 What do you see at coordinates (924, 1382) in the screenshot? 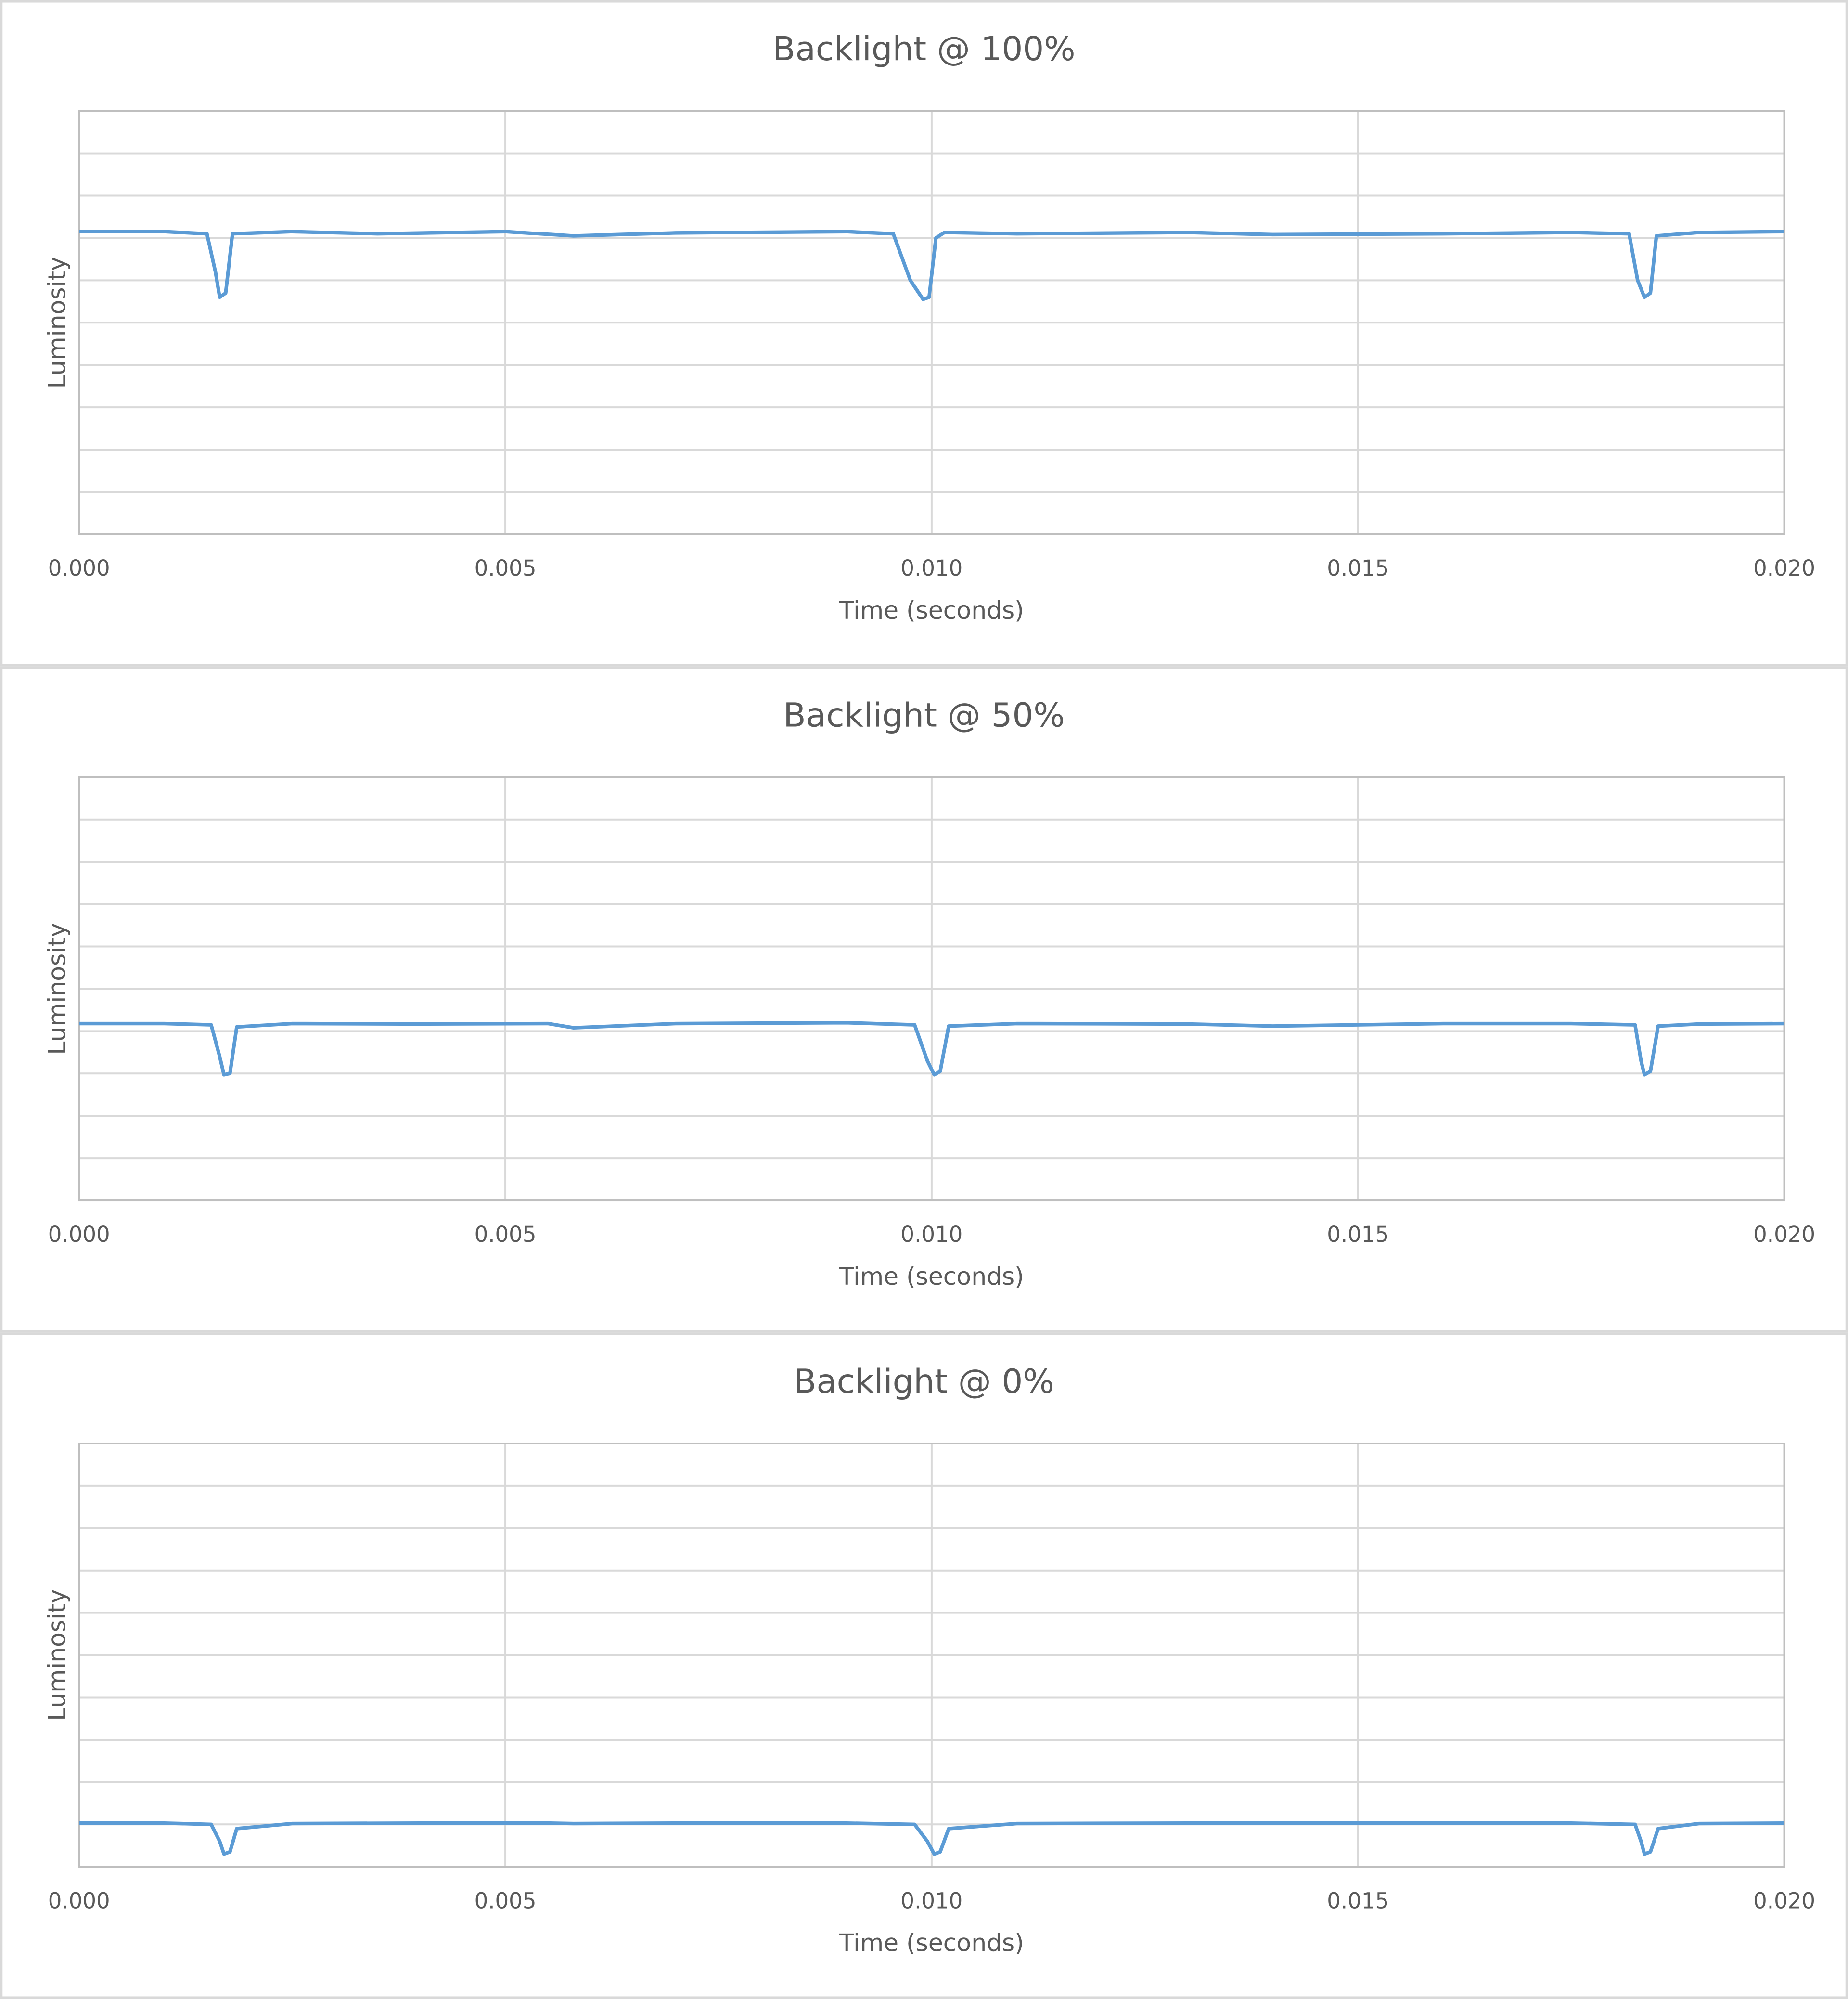
I see `chart-title: Backlight @ 0%` at bounding box center [924, 1382].